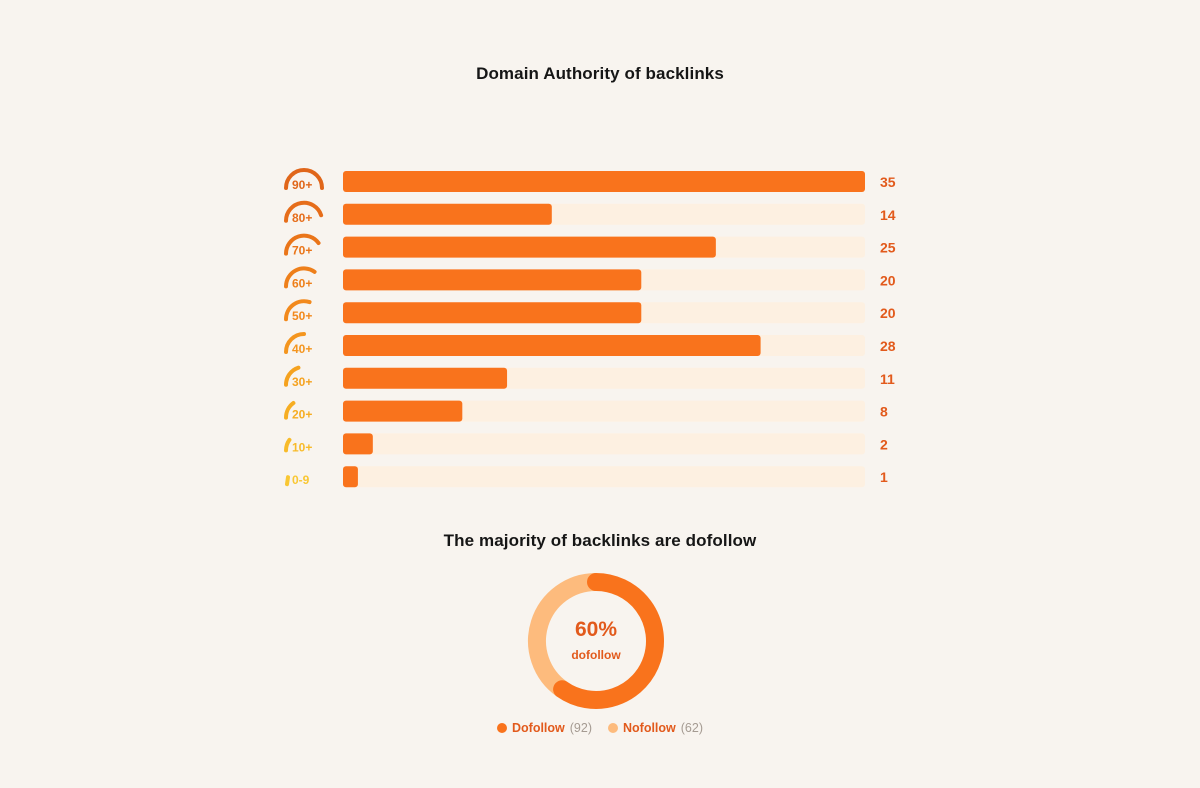 This screenshot has width=1200, height=788. Describe the element at coordinates (884, 477) in the screenshot. I see `value-label: 1` at that location.